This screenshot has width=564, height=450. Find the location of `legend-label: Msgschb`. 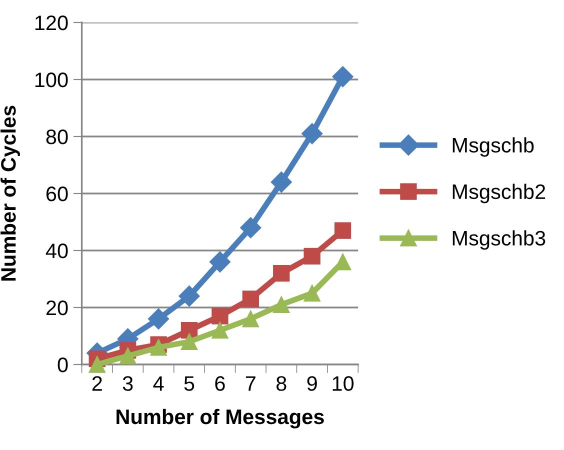

legend-label: Msgschb is located at coordinates (493, 147).